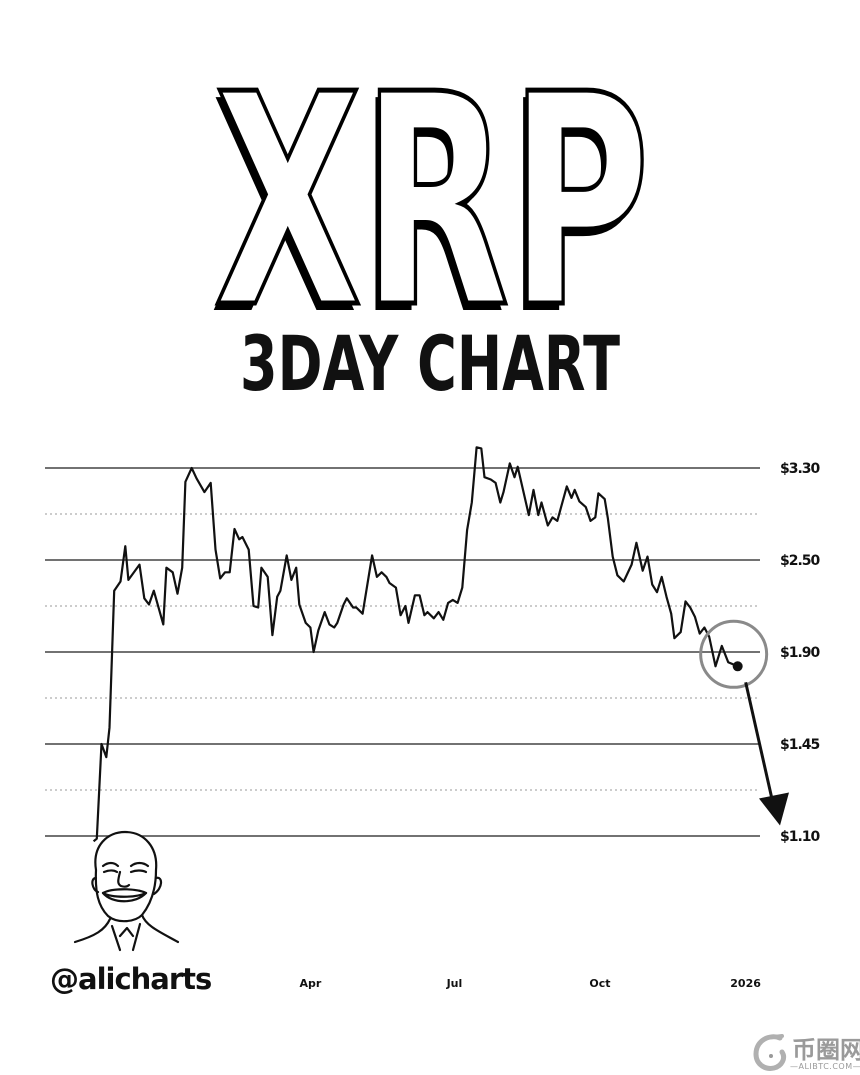 The image size is (860, 1075). I want to click on y-axis-labels: $3.30 $2.50 $1.90 $1.45 $1.10, so click(801, 653).